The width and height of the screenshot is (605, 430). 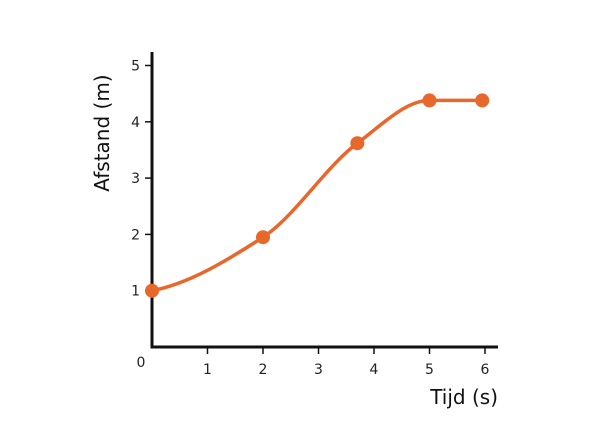 I want to click on x-axis-title: Tijd (s), so click(x=463, y=397).